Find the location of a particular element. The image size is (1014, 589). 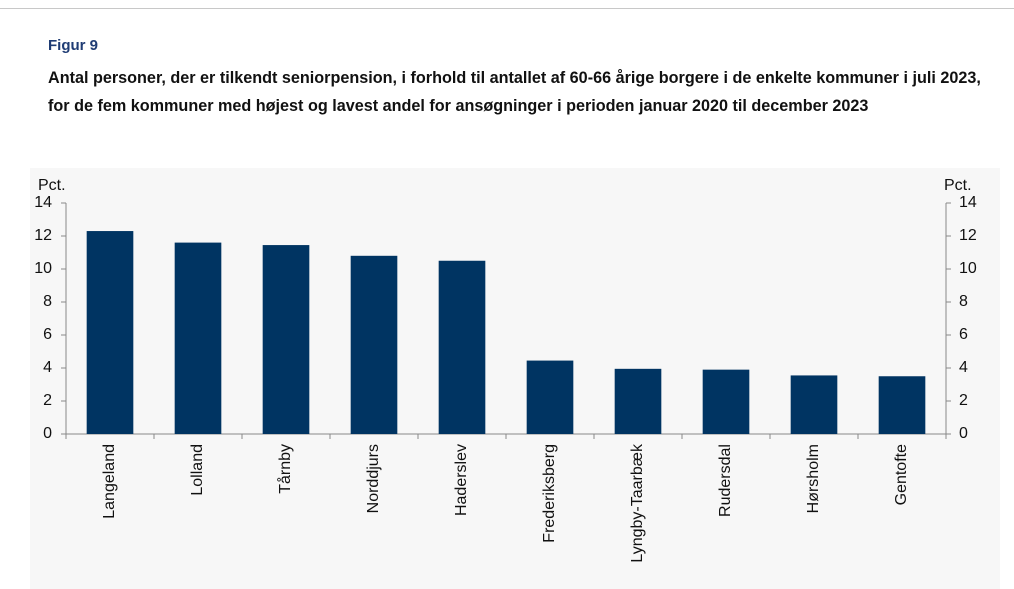

y2-tick-label: 12 is located at coordinates (968, 235).